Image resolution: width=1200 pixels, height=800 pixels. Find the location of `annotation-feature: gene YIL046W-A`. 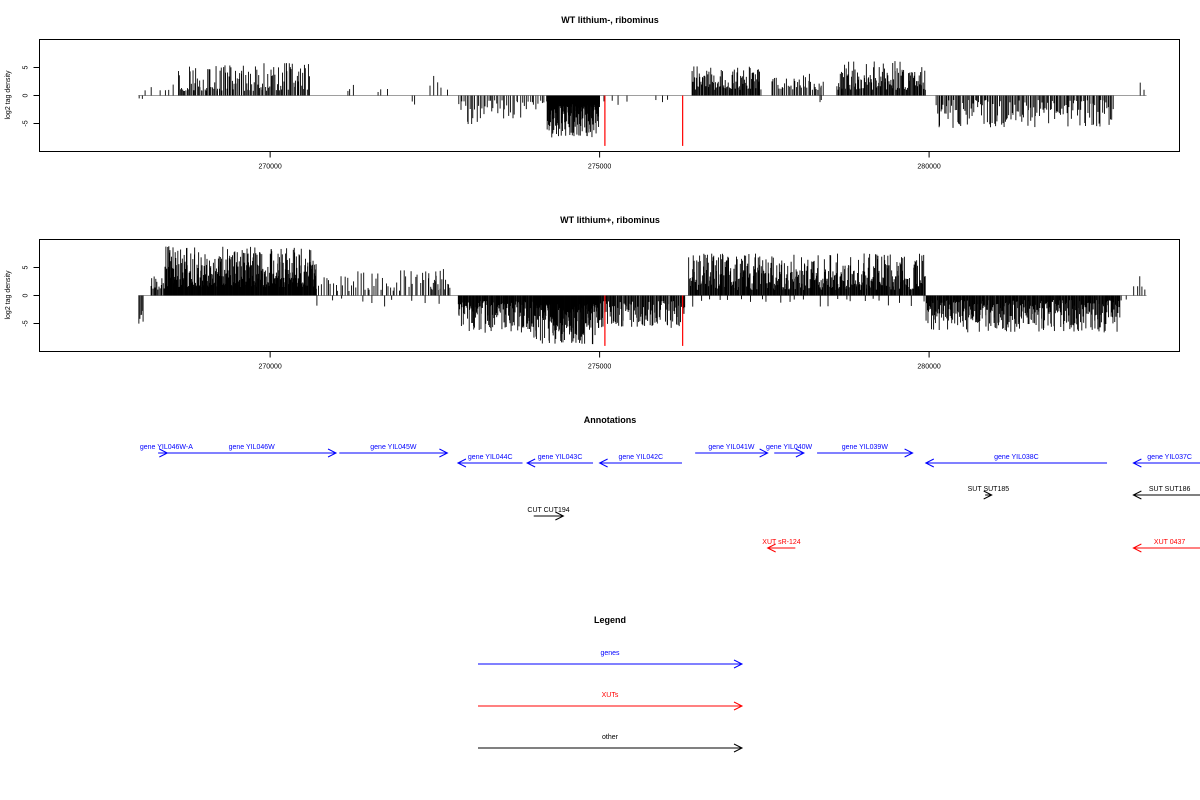

annotation-feature: gene YIL046W-A is located at coordinates (166, 451).